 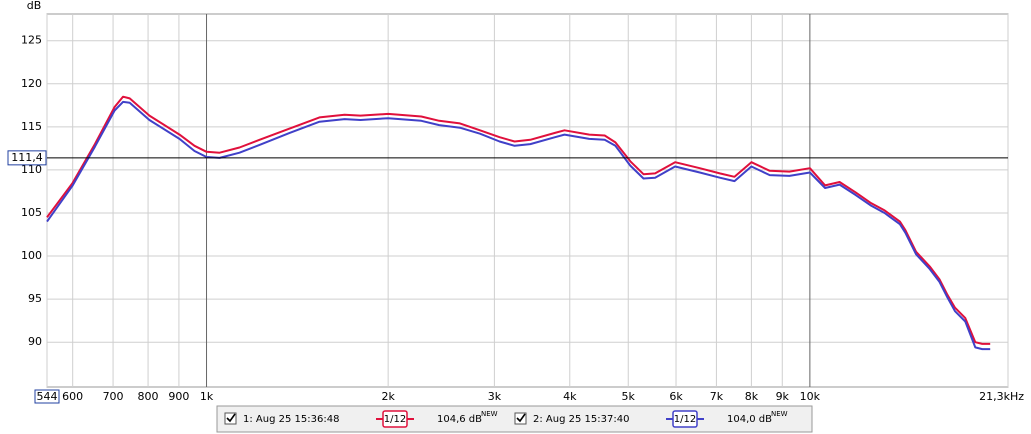 What do you see at coordinates (35, 298) in the screenshot?
I see `y-tick-label: 95` at bounding box center [35, 298].